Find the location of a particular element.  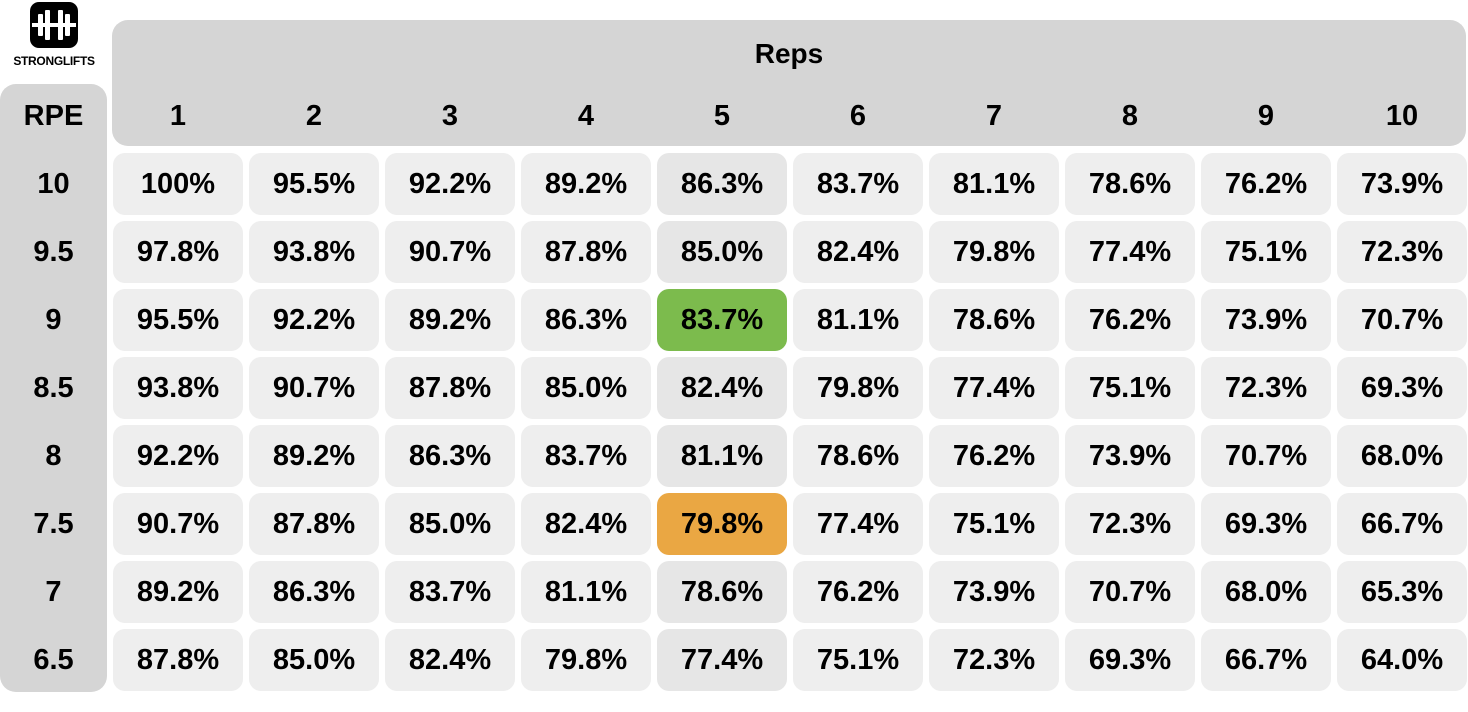

rep-header-3: 3 is located at coordinates (450, 116).